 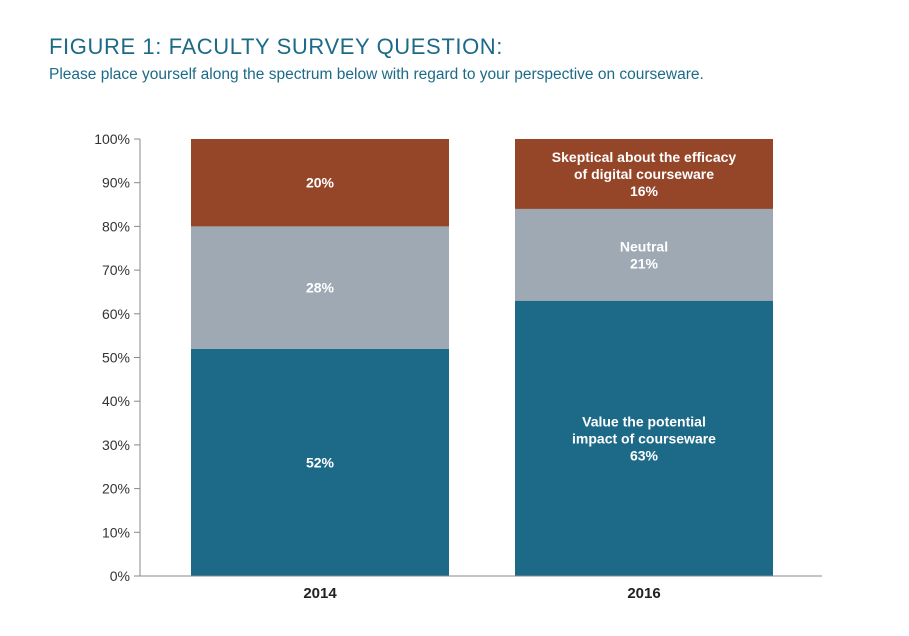 I want to click on y-tick-label: 50%, so click(x=116, y=358).